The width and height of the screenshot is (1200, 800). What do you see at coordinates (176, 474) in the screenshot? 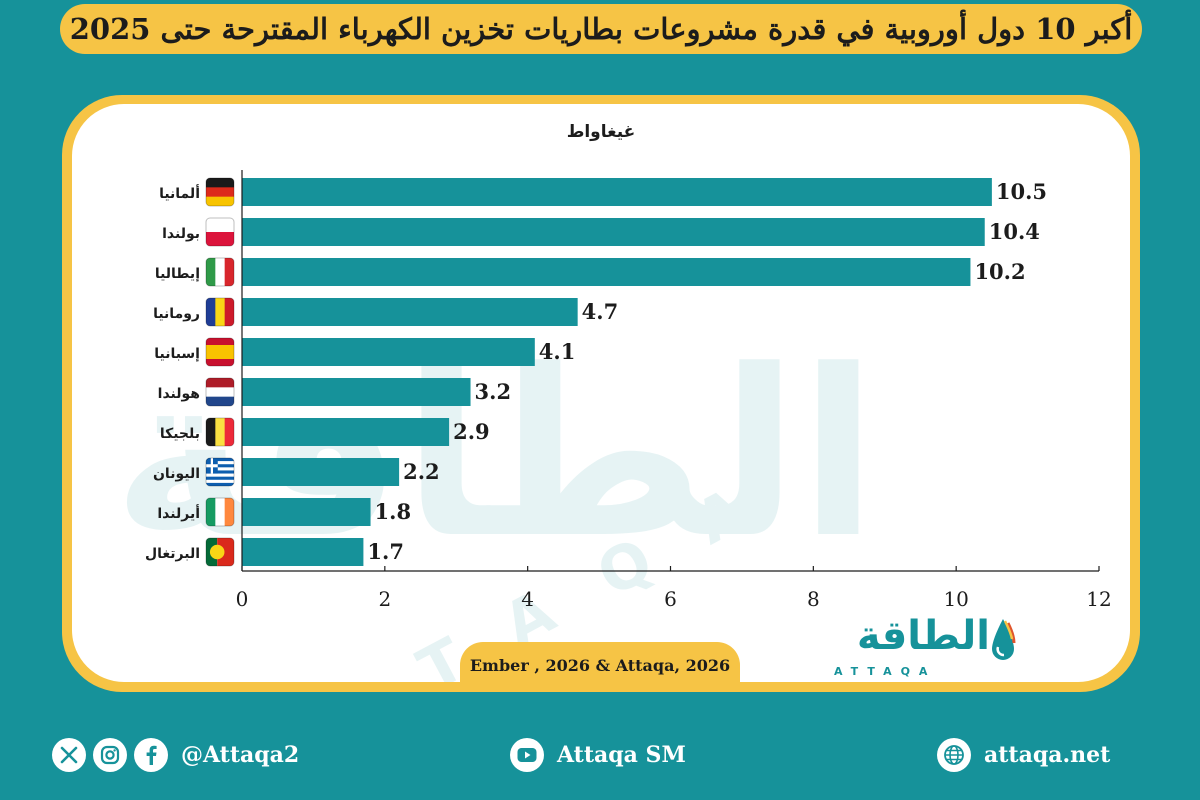
I see `category-label: اليونان` at bounding box center [176, 474].